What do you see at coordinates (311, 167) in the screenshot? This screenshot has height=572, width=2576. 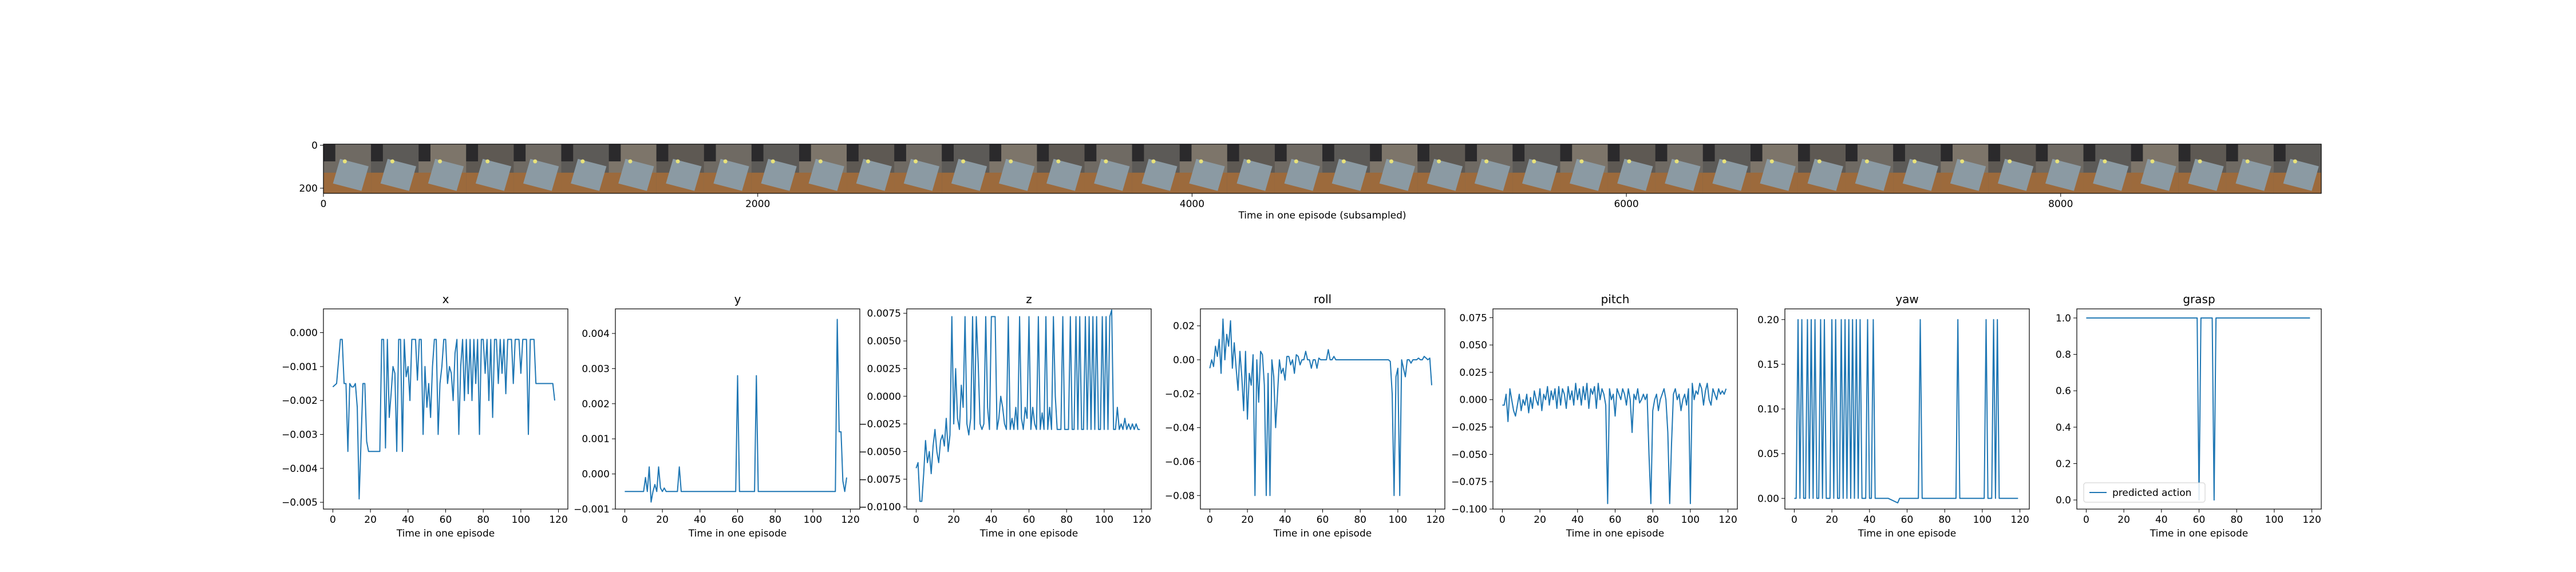 I see `filmstrip-y-ticks: 0 200` at bounding box center [311, 167].